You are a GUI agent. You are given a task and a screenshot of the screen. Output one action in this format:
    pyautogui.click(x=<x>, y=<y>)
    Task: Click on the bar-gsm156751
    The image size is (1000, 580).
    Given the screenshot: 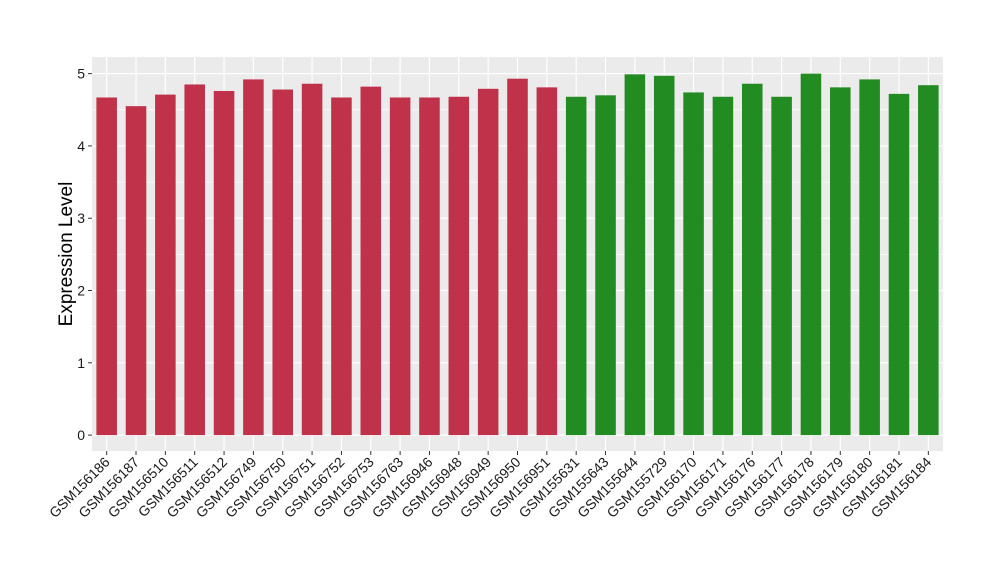 What is the action you would take?
    pyautogui.click(x=312, y=259)
    